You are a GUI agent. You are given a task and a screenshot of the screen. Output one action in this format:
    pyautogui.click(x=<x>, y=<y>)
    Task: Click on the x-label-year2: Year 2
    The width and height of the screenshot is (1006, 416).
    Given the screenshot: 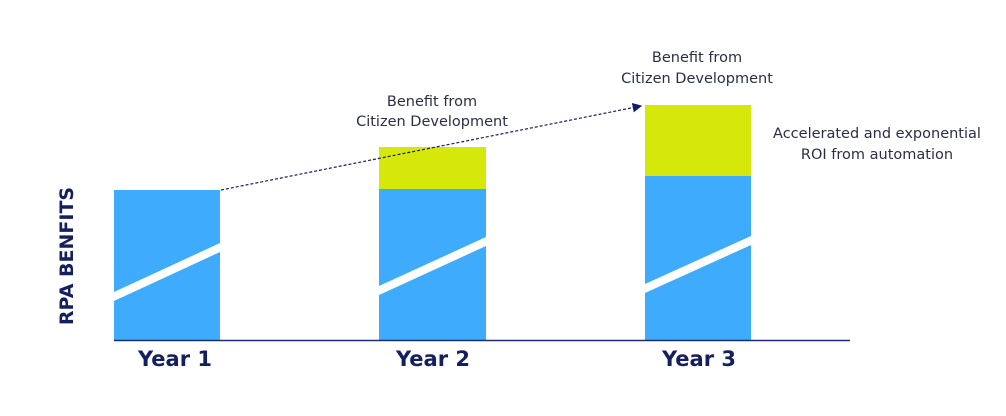 What is the action you would take?
    pyautogui.click(x=432, y=359)
    